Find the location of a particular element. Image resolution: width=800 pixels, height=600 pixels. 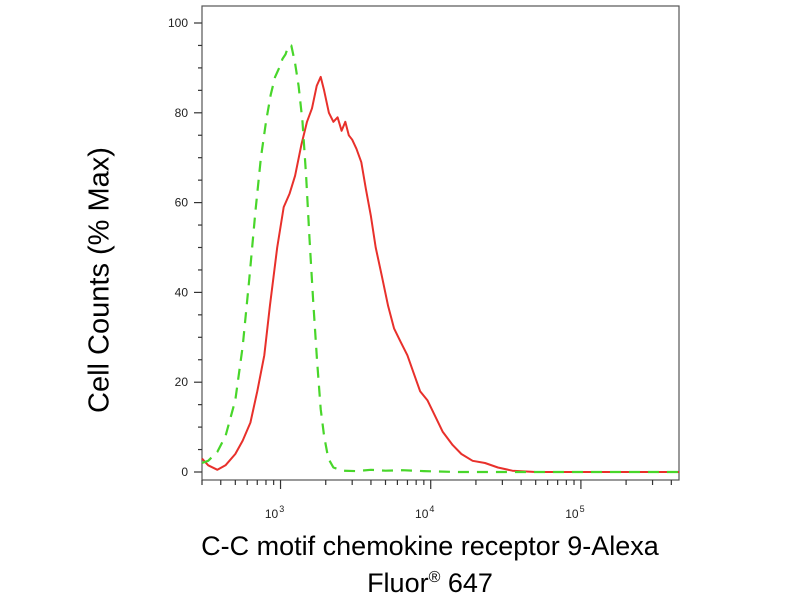

y-axis-label: Cell Counts (% Max) is located at coordinates (99, 280).